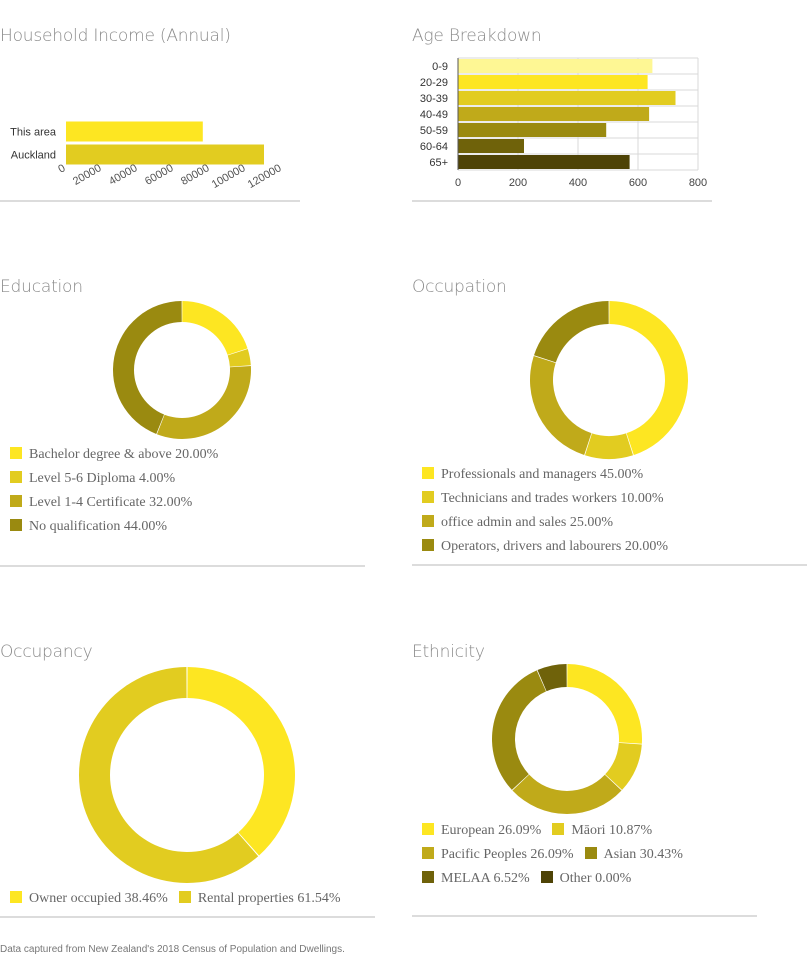 Image resolution: width=812 pixels, height=974 pixels. Describe the element at coordinates (438, 163) in the screenshot. I see `age-category-label: 65+` at that location.